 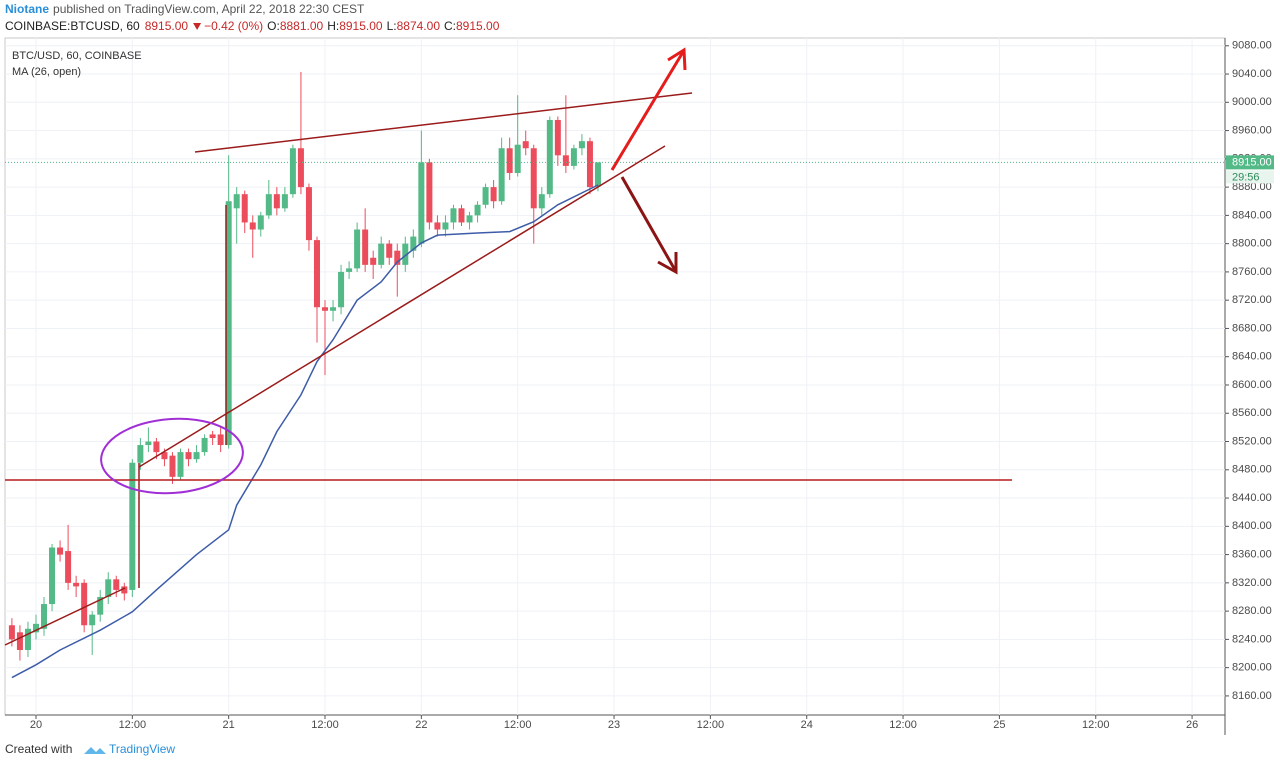 What do you see at coordinates (1252, 215) in the screenshot?
I see `y-tick-label: 8840.00` at bounding box center [1252, 215].